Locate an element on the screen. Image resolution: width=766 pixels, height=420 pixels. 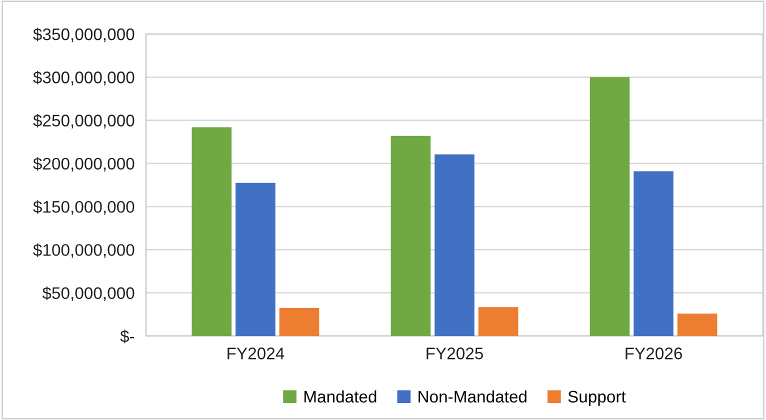
y-tick-label: $100,000,000 is located at coordinates (83, 250).